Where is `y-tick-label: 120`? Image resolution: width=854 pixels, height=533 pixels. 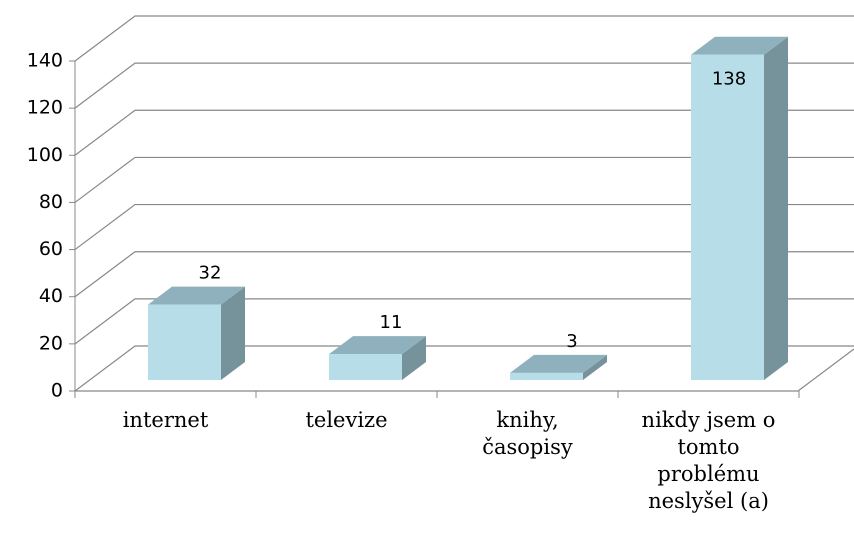
y-tick-label: 120 is located at coordinates (45, 108).